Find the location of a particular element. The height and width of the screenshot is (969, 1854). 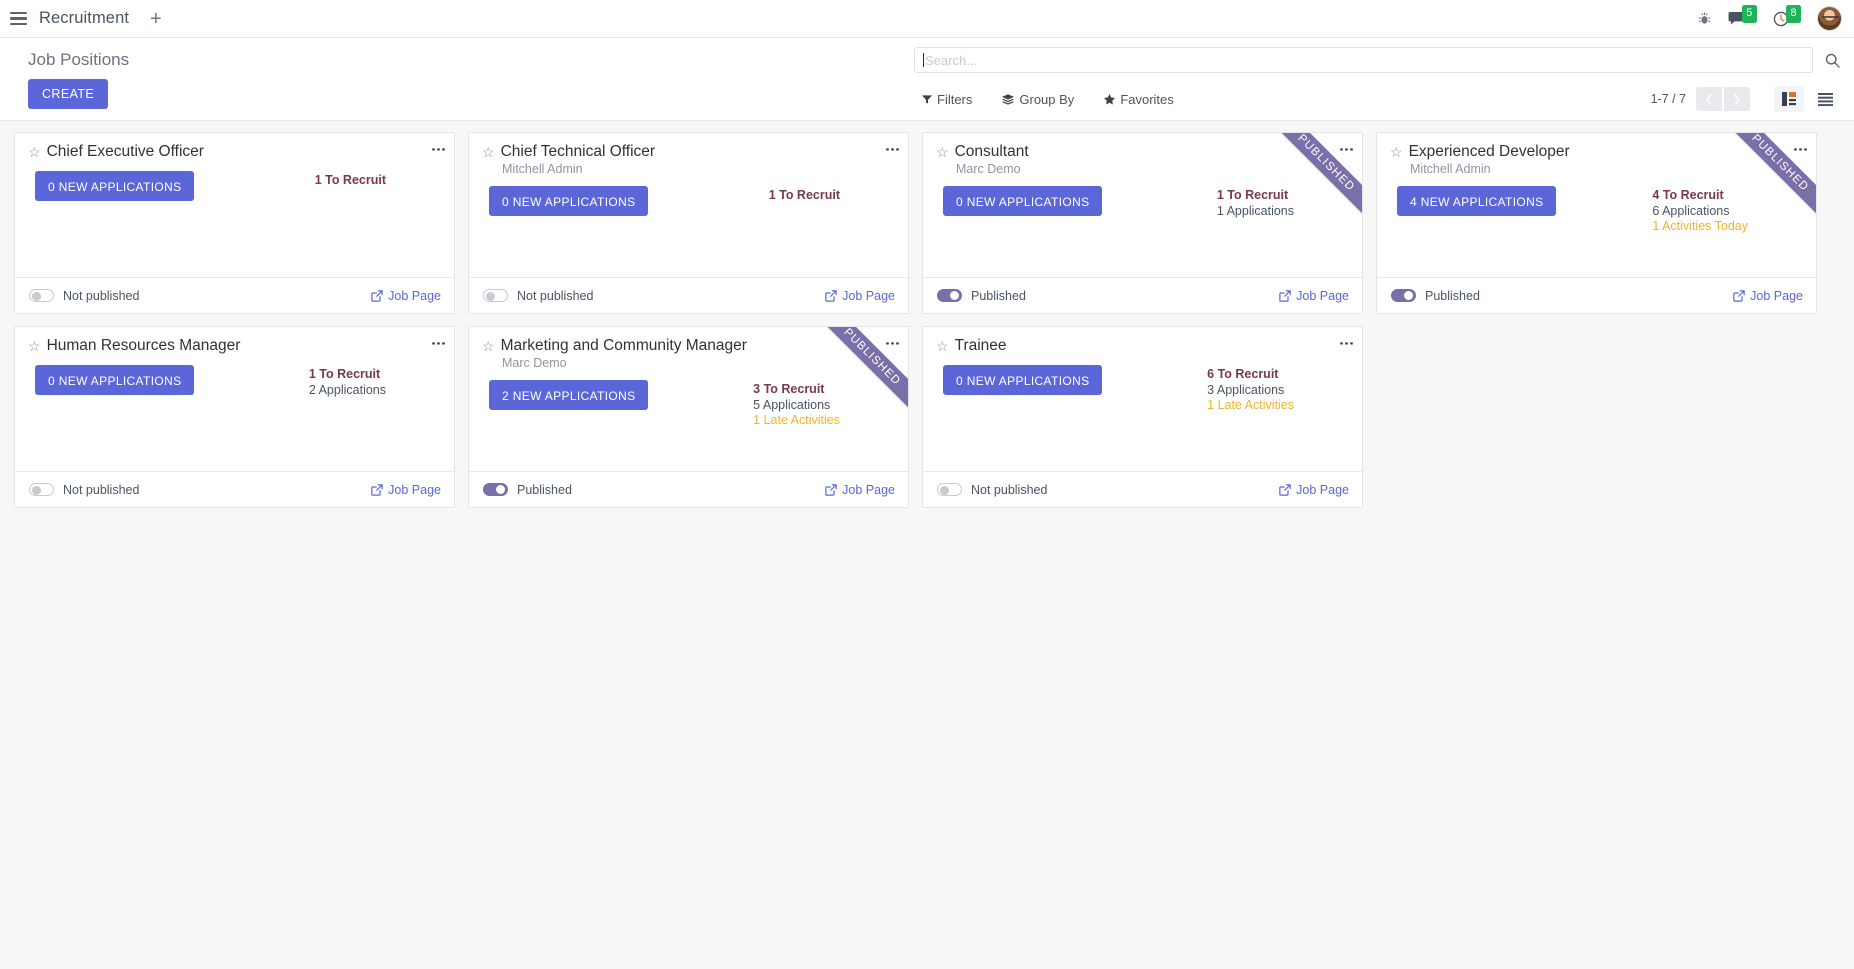

group-by-dropdown: Group By is located at coordinates (1038, 99).